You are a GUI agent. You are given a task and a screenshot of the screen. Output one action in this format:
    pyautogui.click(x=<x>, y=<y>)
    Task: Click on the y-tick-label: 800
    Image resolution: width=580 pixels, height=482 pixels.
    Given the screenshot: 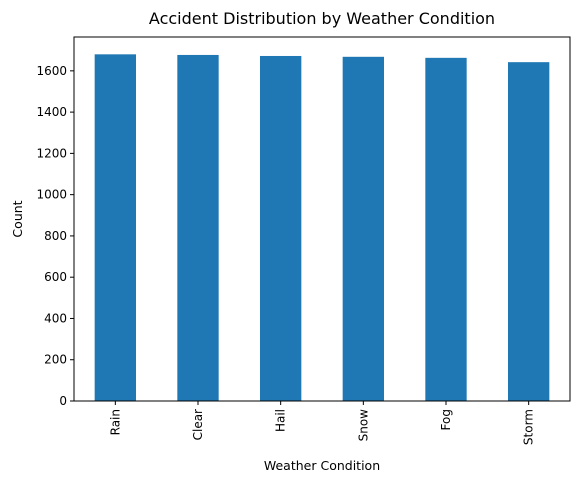 What is the action you would take?
    pyautogui.click(x=55, y=236)
    